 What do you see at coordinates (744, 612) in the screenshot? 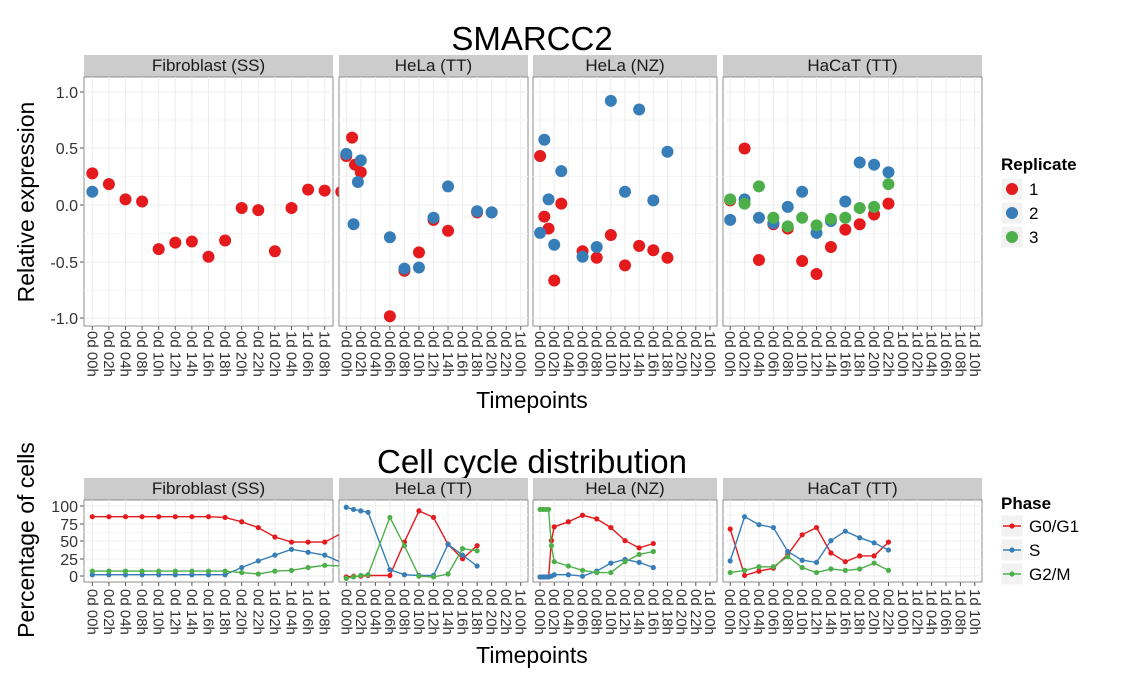
I see `x-tick-label: 0d 02h` at bounding box center [744, 612].